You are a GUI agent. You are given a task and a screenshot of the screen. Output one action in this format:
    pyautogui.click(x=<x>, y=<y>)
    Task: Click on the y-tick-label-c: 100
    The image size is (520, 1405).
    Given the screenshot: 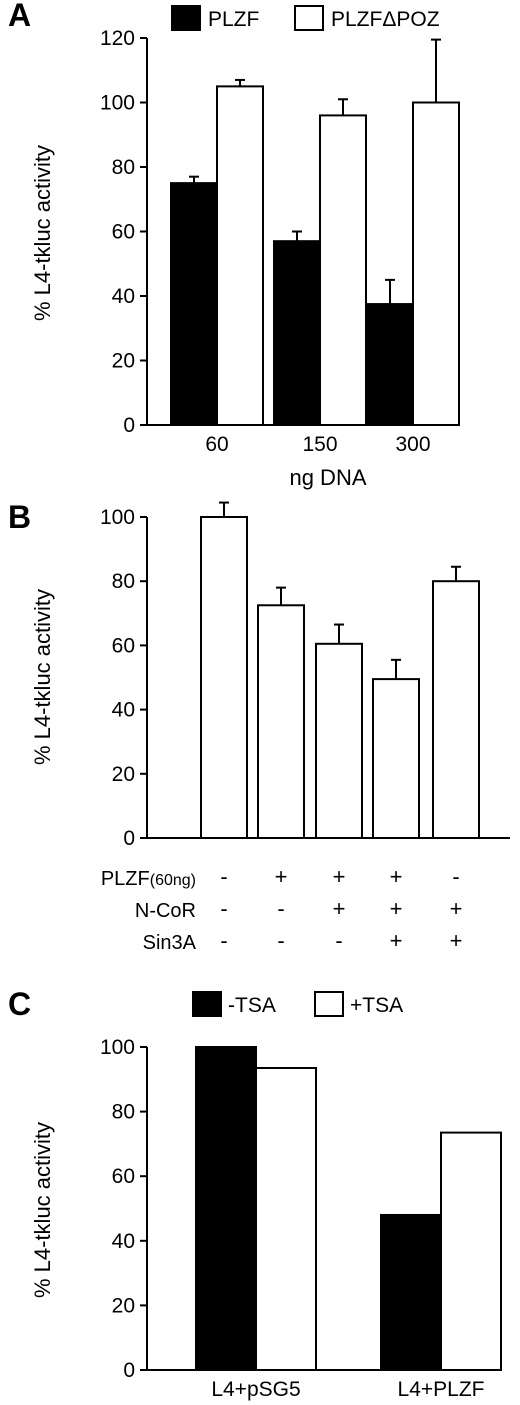 What is the action you would take?
    pyautogui.click(x=117, y=1047)
    